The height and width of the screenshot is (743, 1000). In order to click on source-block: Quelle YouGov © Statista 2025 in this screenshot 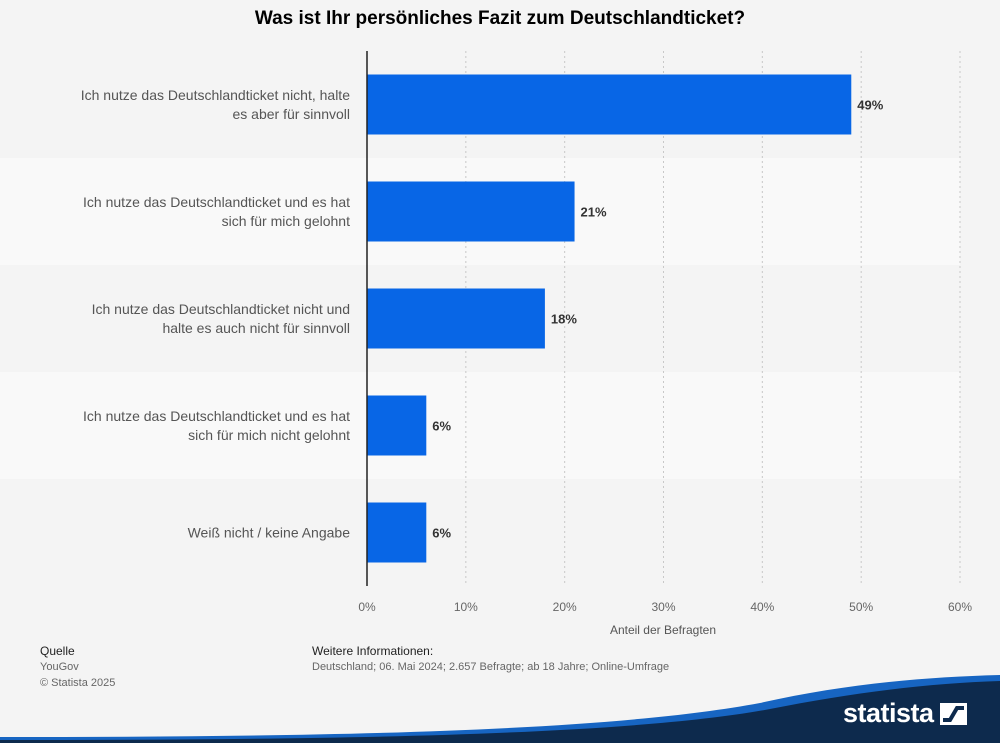, I will do `click(77, 667)`.